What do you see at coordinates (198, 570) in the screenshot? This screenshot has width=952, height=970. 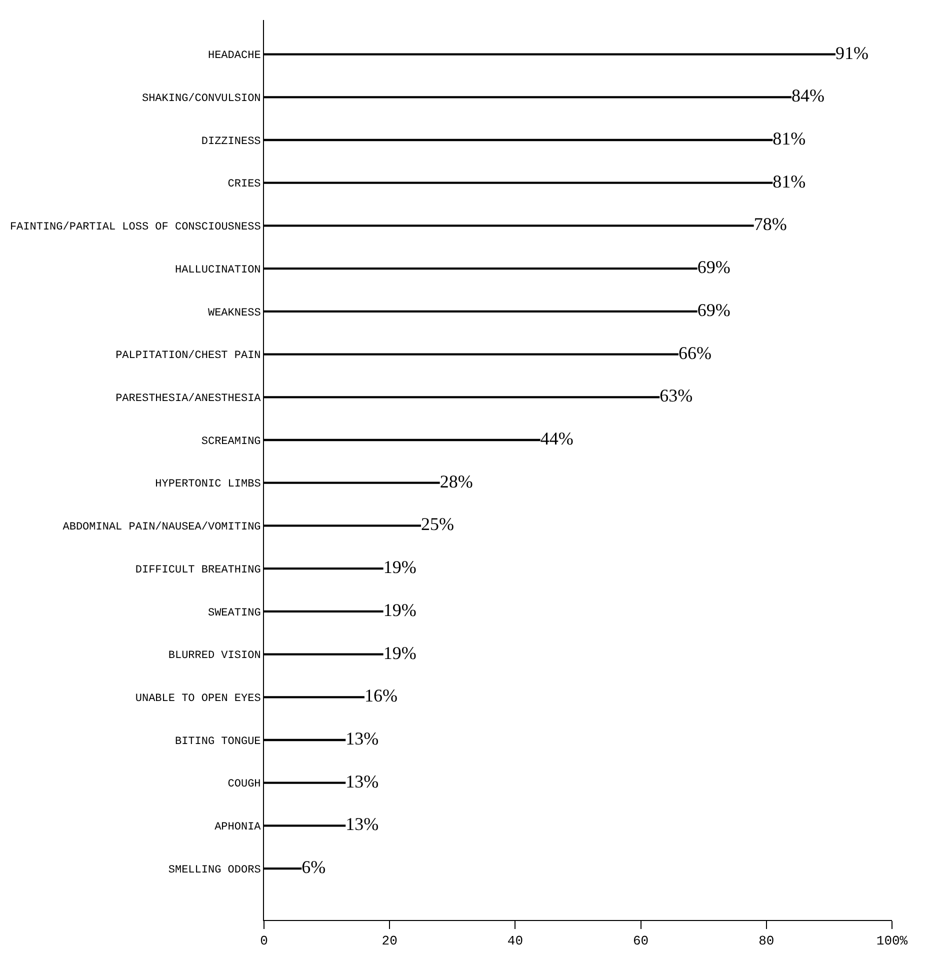 I see `y-tick-label: DIFFICULT BREATHING` at bounding box center [198, 570].